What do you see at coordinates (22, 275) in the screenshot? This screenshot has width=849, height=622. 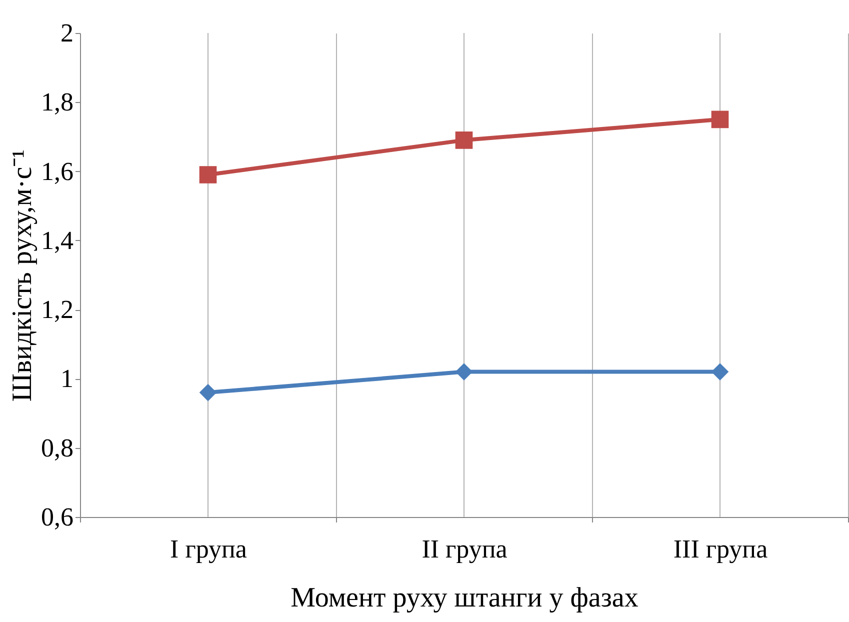 I see `y-axis-title: Швидкість руху,м·с⁻¹` at bounding box center [22, 275].